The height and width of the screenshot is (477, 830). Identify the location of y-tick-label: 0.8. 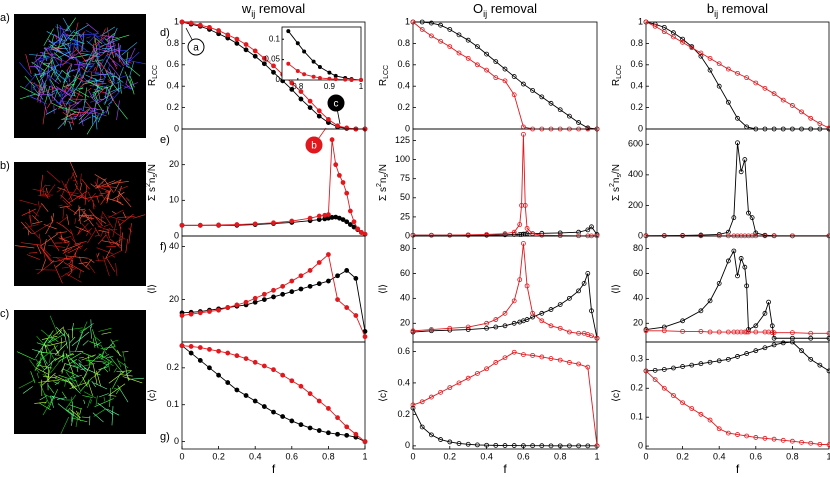
(403, 43).